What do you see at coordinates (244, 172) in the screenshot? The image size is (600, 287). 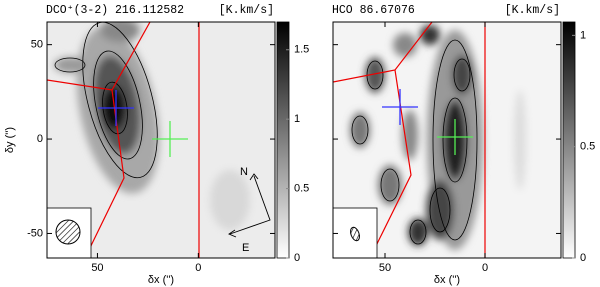 I see `annotation: N` at bounding box center [244, 172].